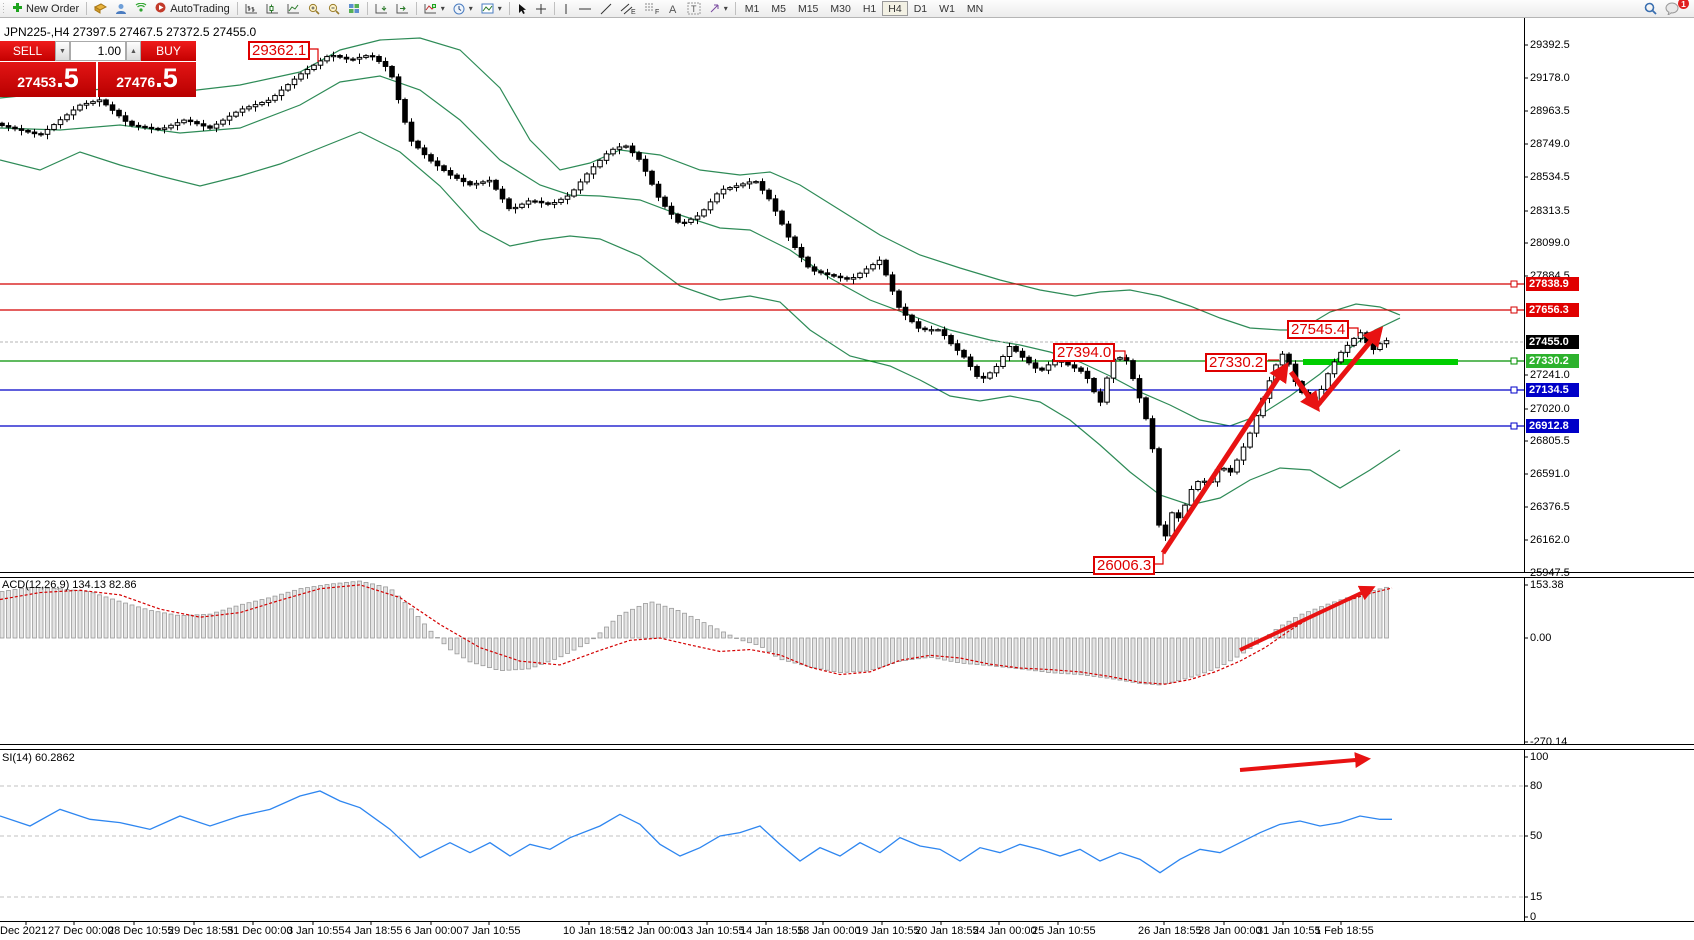 This screenshot has width=1694, height=940. Describe the element at coordinates (713, 931) in the screenshot. I see `date-label: 13 Jan 10:55` at that location.